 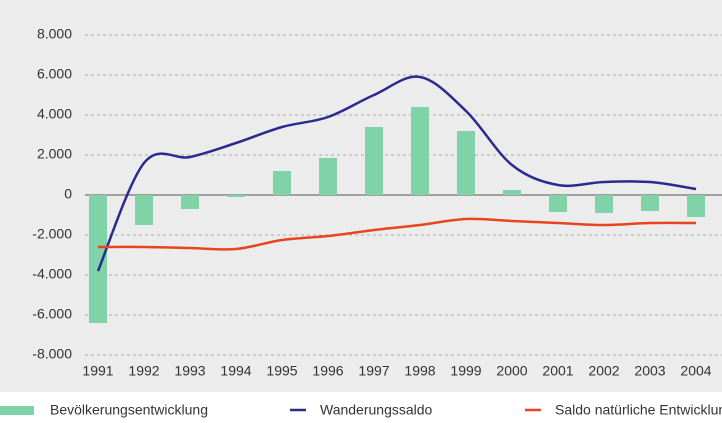 I want to click on x-tick-label: 1998, so click(x=419, y=371).